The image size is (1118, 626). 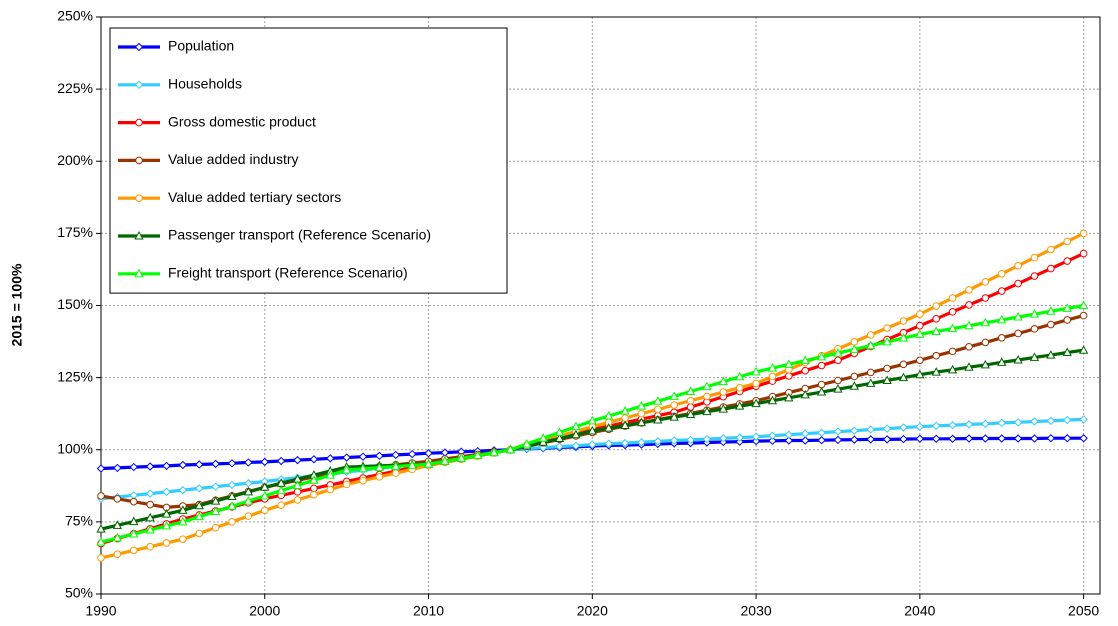 I want to click on legend-label: Value added industry, so click(x=233, y=159).